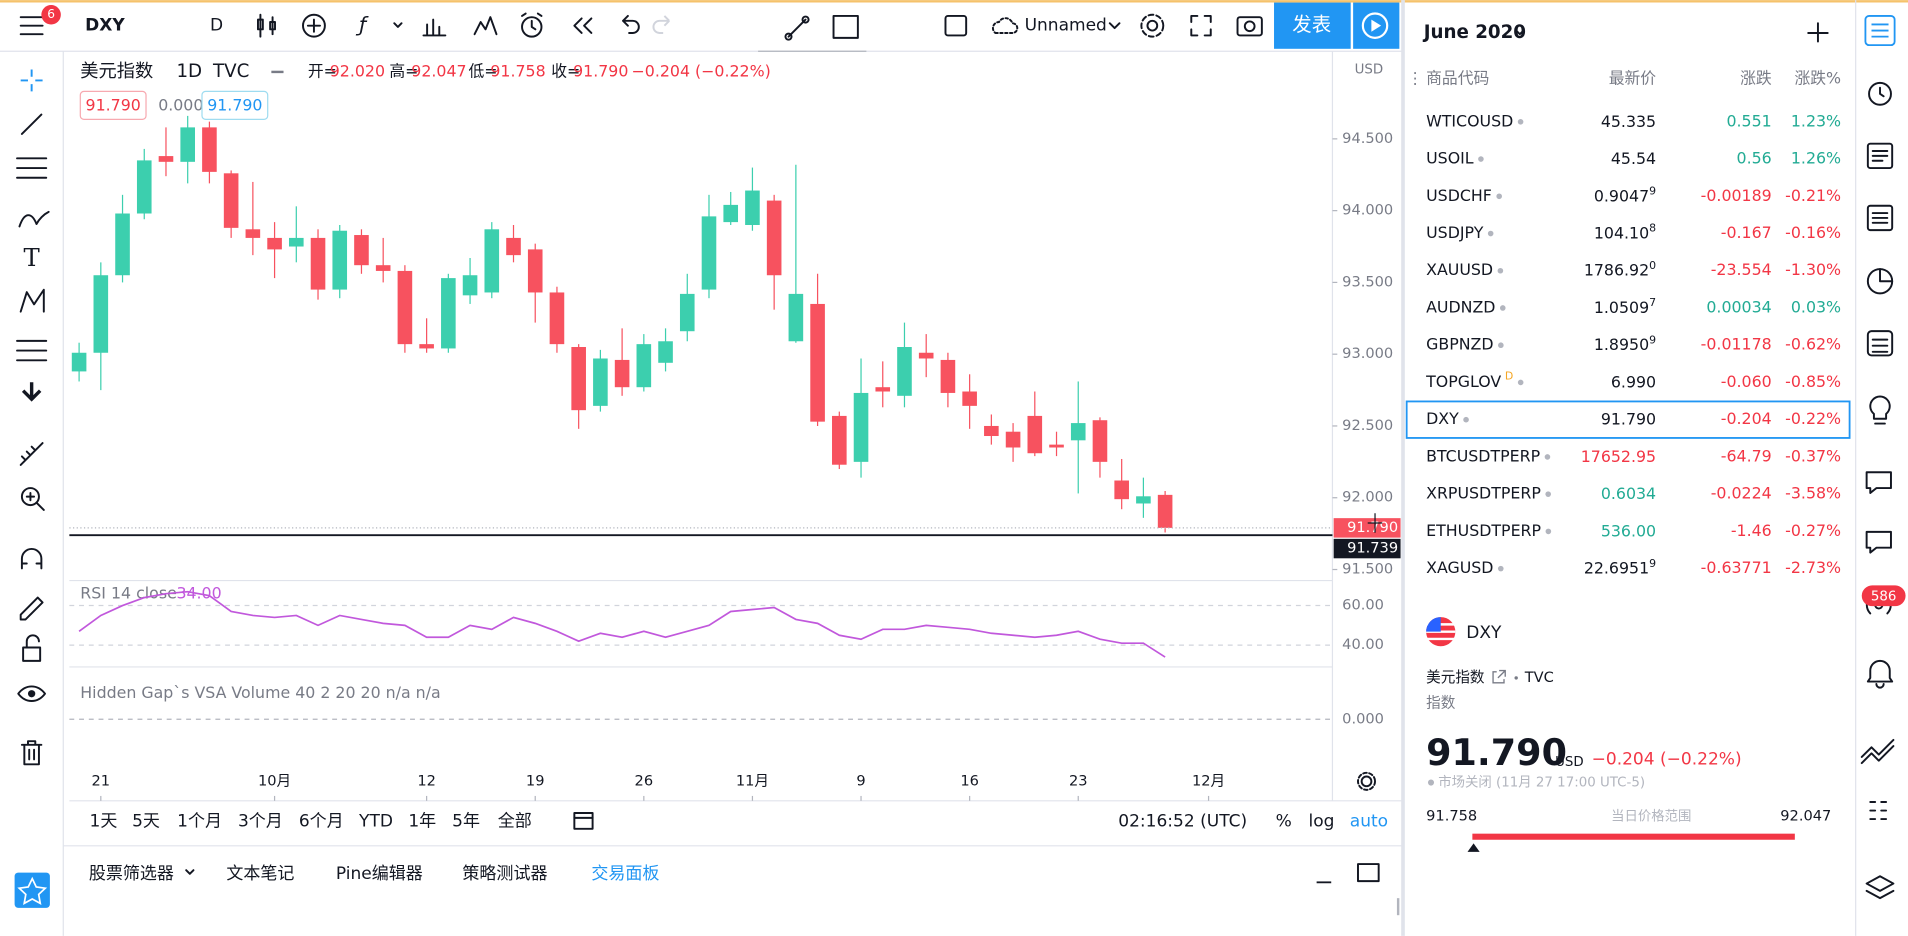 The height and width of the screenshot is (936, 1908). What do you see at coordinates (1880, 674) in the screenshot?
I see `notifications-sidebar-button` at bounding box center [1880, 674].